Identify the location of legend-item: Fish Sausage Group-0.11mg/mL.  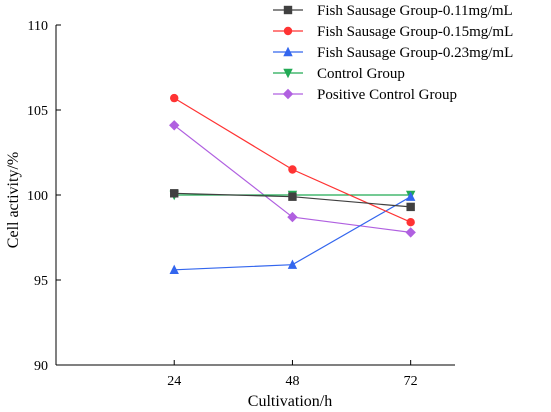
(393, 11).